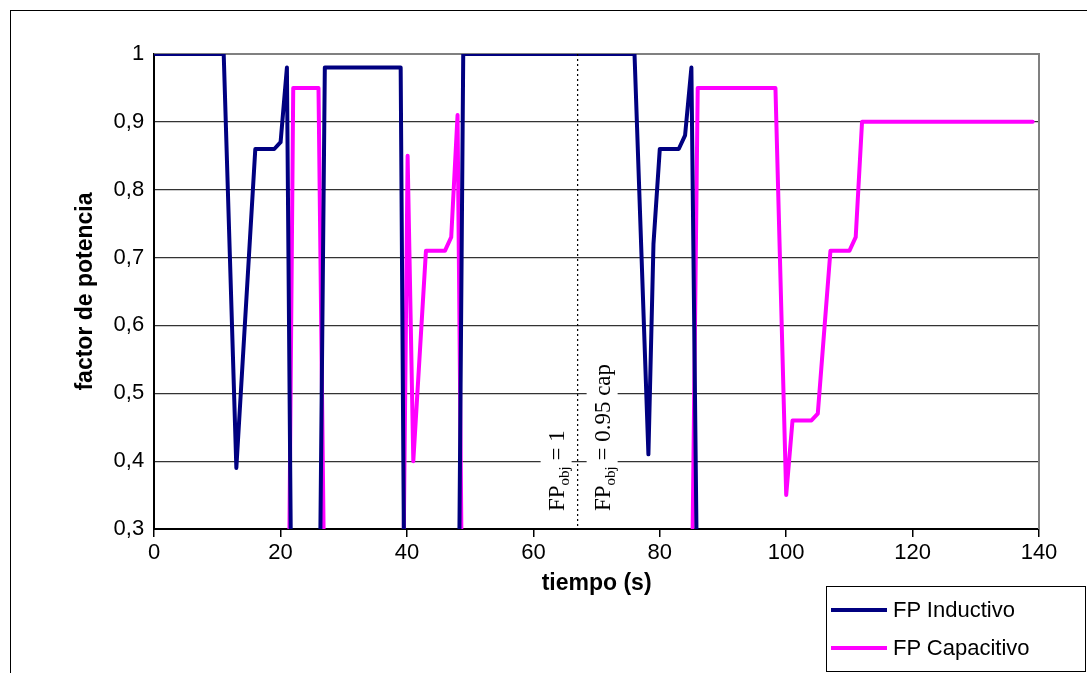 This screenshot has height=673, width=1087. I want to click on x-tick-label: 100, so click(786, 552).